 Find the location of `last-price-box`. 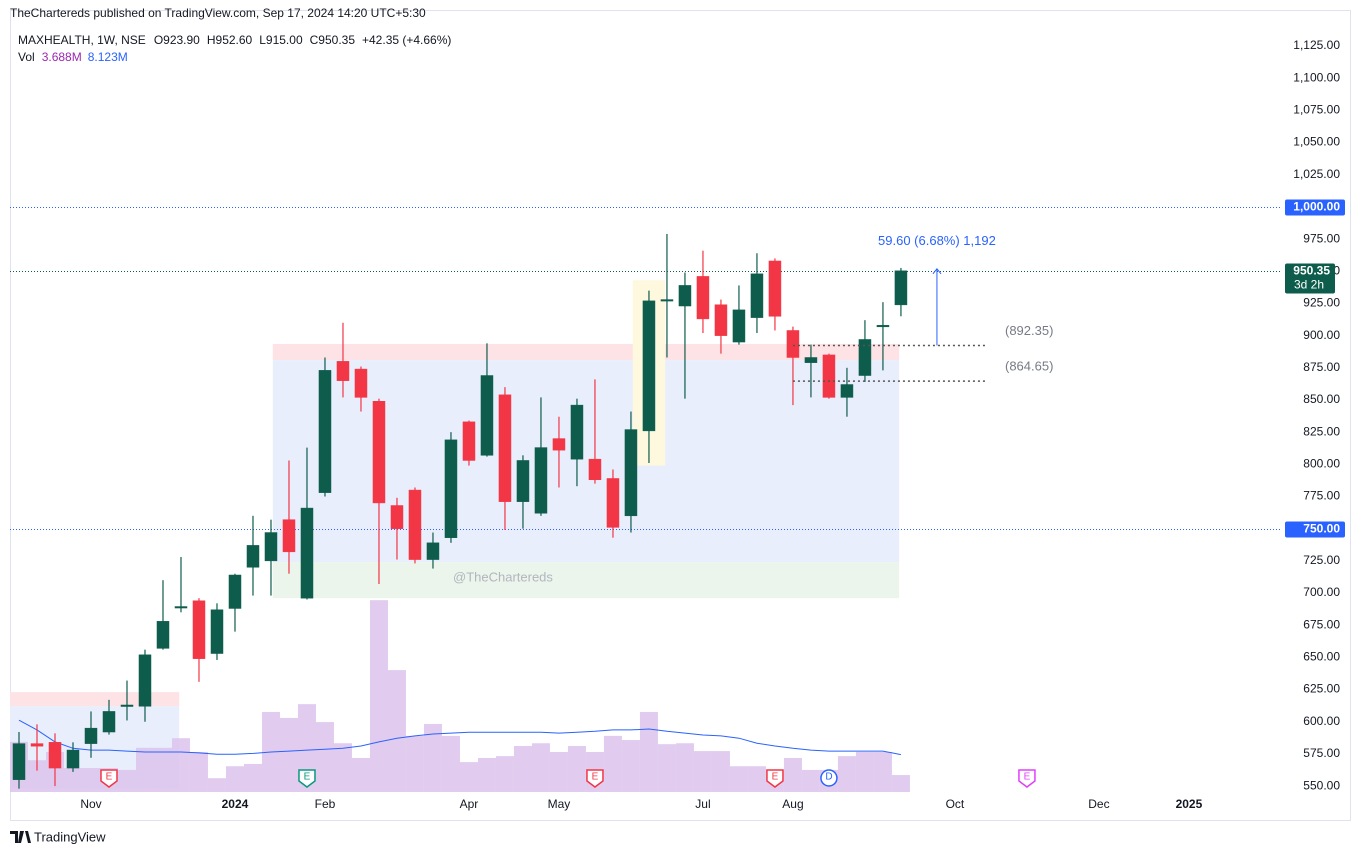

last-price-box is located at coordinates (1310, 278).